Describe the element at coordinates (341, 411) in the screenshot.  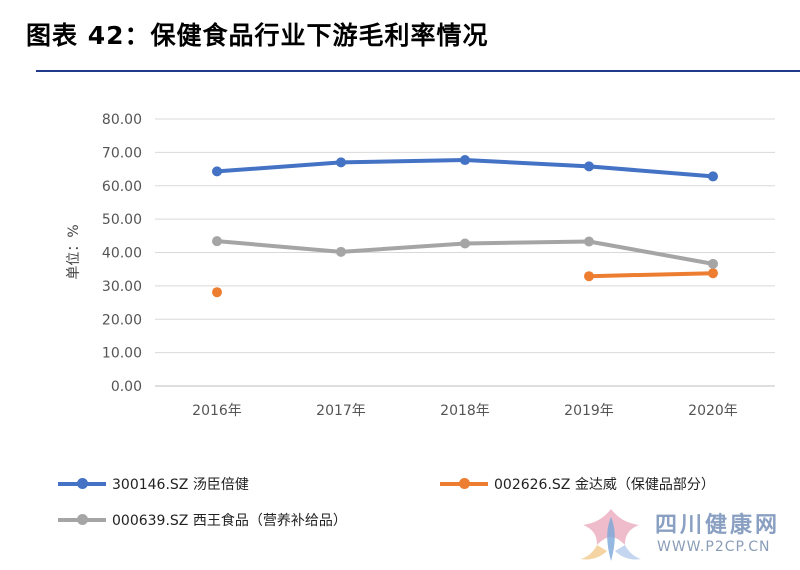
I see `x-tick-label: 2017年` at that location.